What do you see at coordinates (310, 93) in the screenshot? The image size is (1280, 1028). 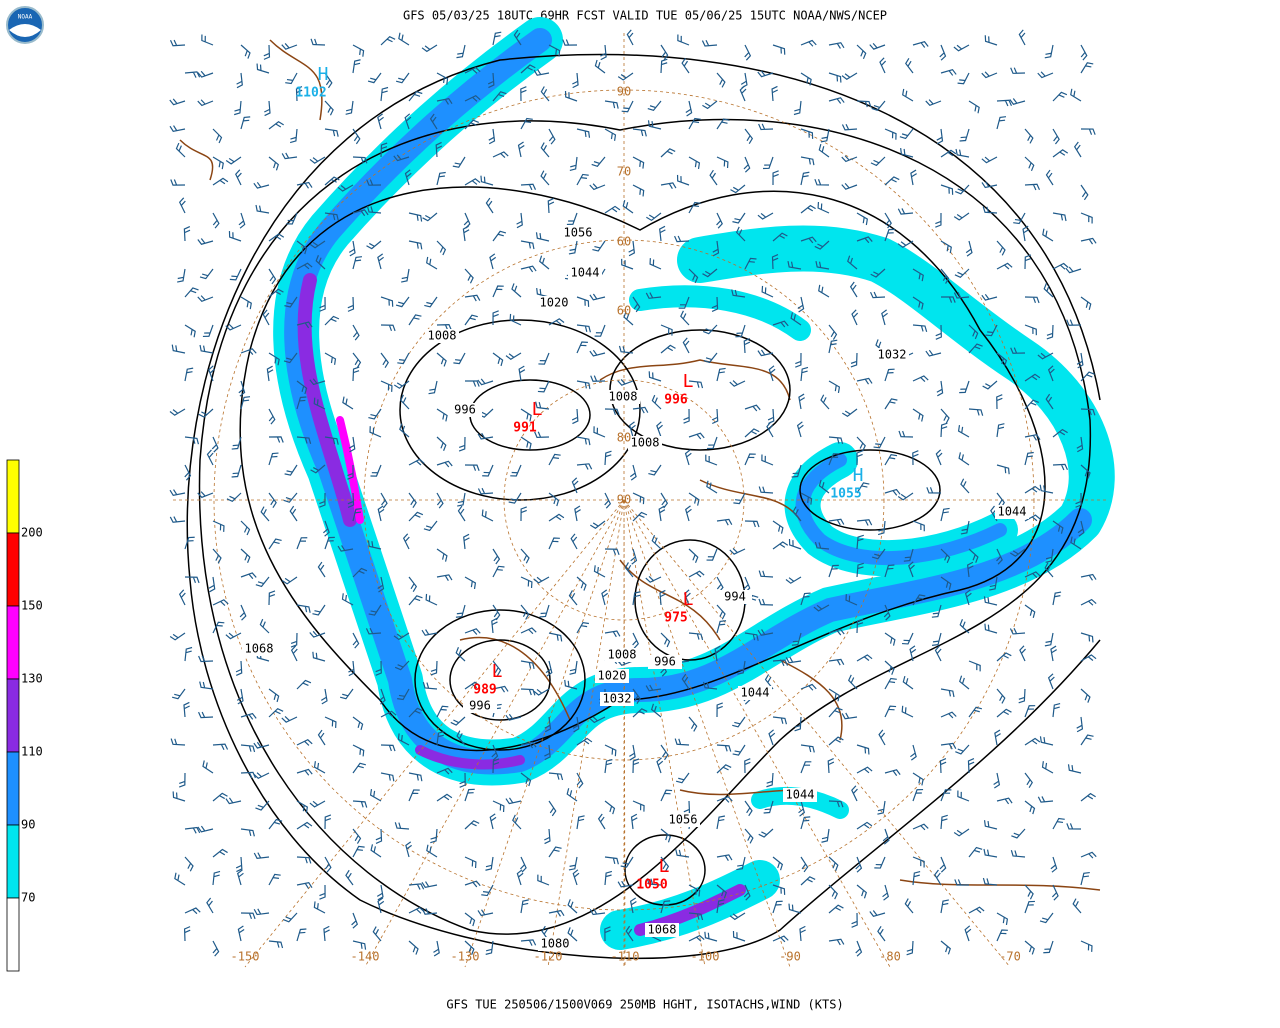 I see `center-value: 1102` at bounding box center [310, 93].